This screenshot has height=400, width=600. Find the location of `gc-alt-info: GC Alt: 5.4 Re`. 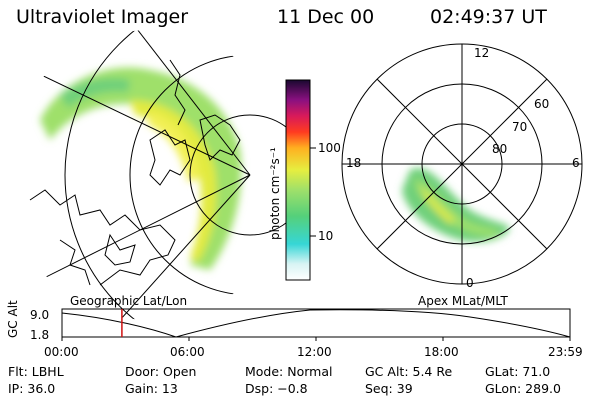

gc-alt-info: GC Alt: 5.4 Re is located at coordinates (409, 371).